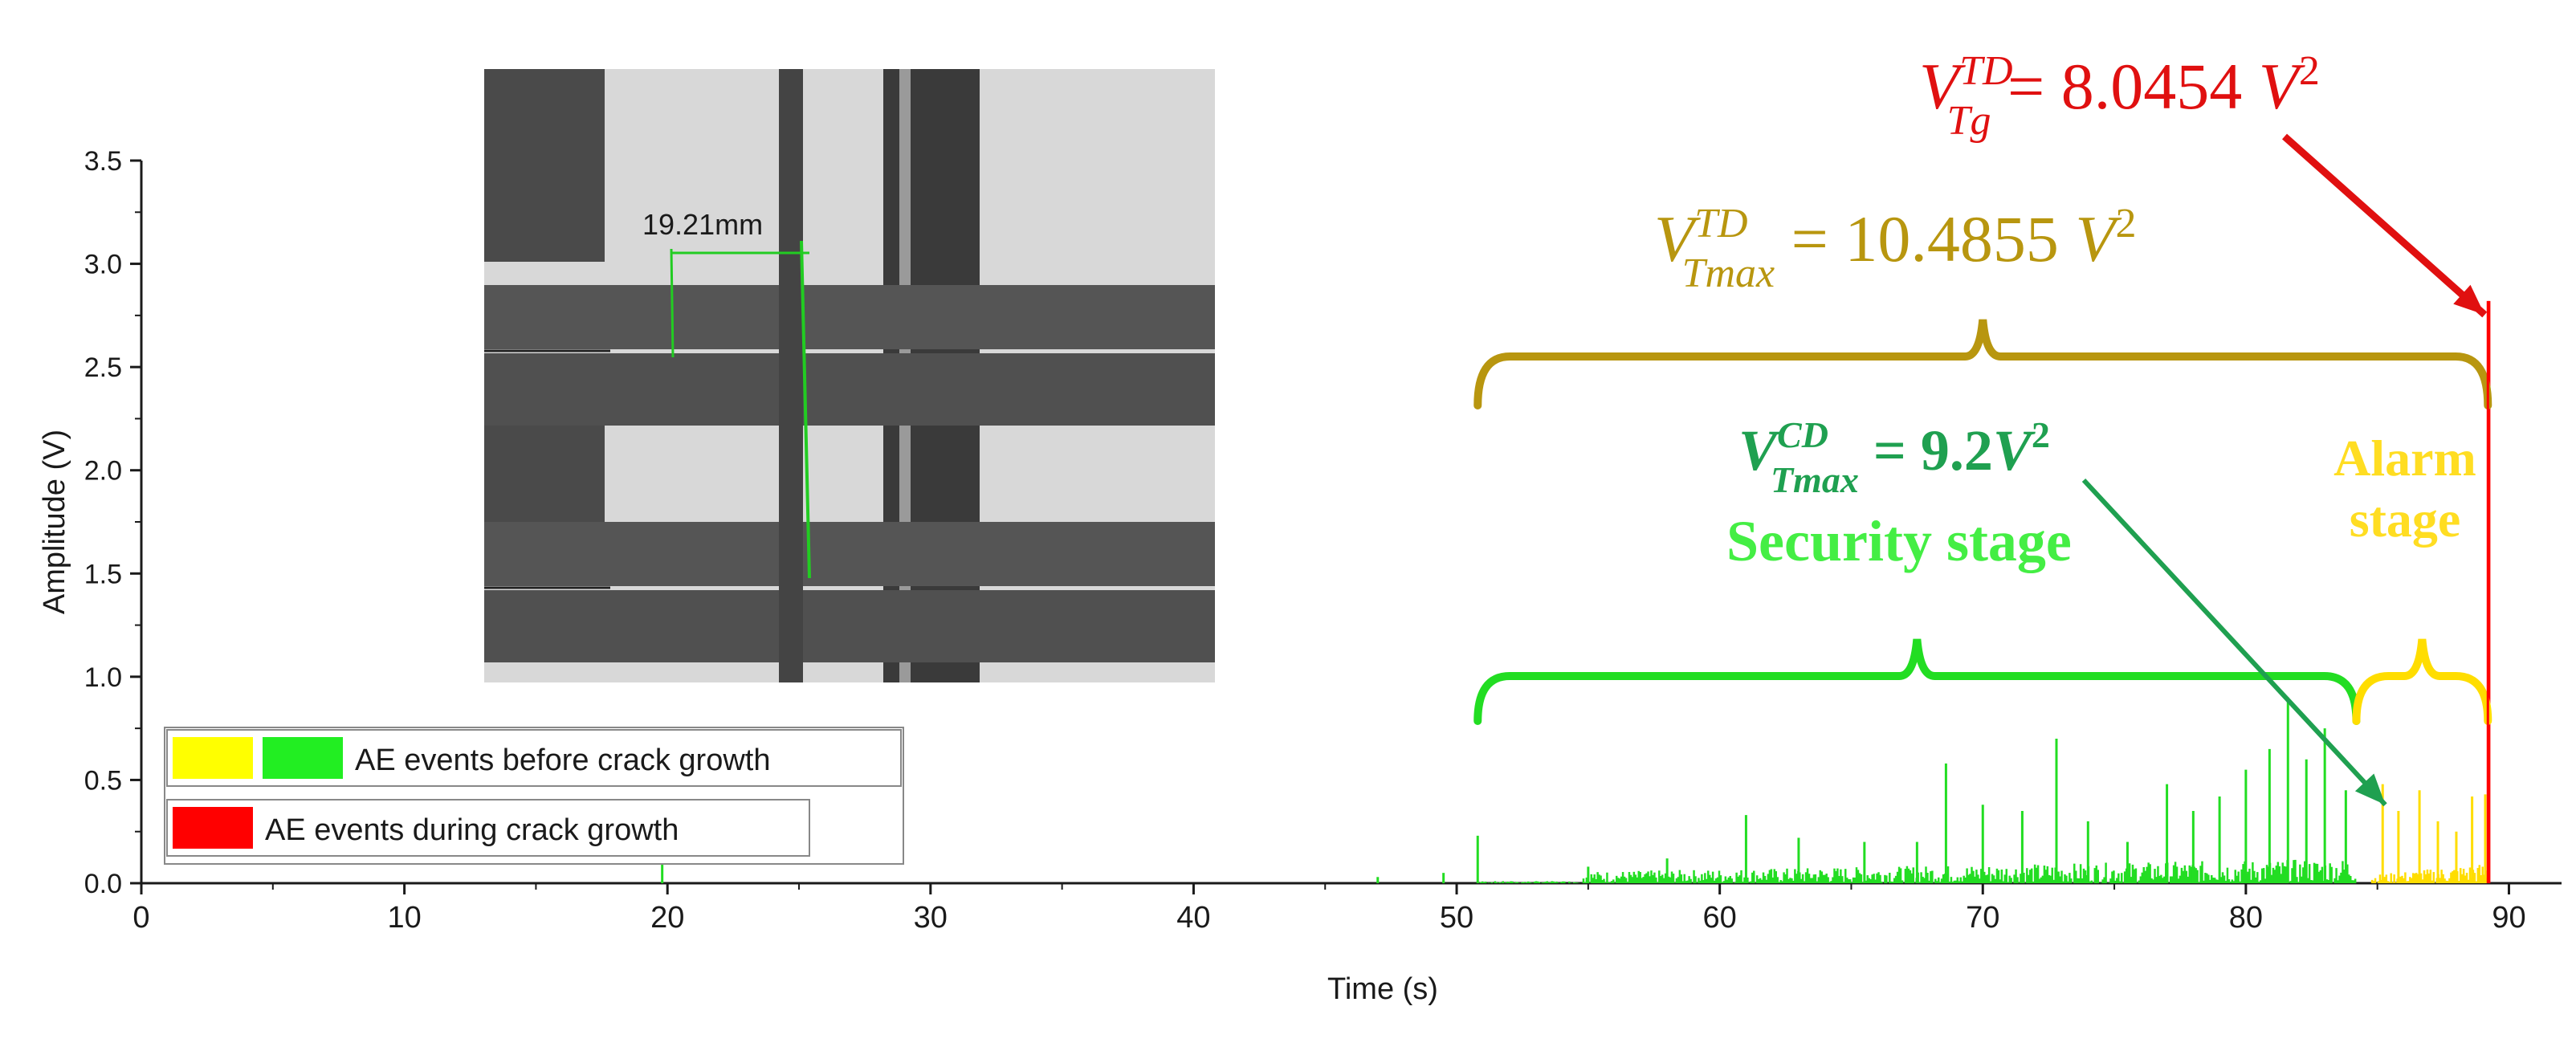  What do you see at coordinates (2405, 519) in the screenshot?
I see `alarm-stage-label-line2: stage` at bounding box center [2405, 519].